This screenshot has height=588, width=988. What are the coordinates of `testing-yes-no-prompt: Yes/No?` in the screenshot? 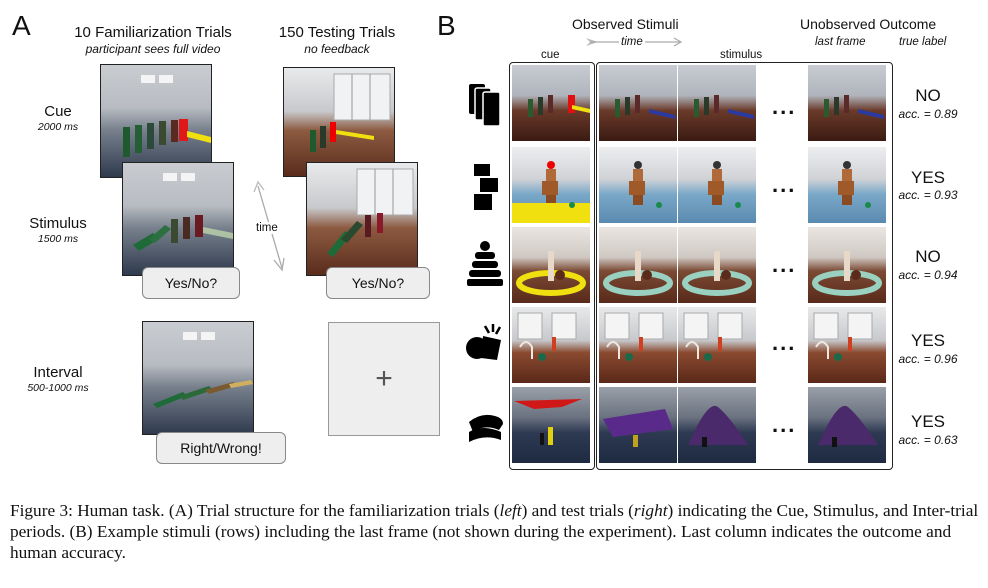 It's located at (378, 283).